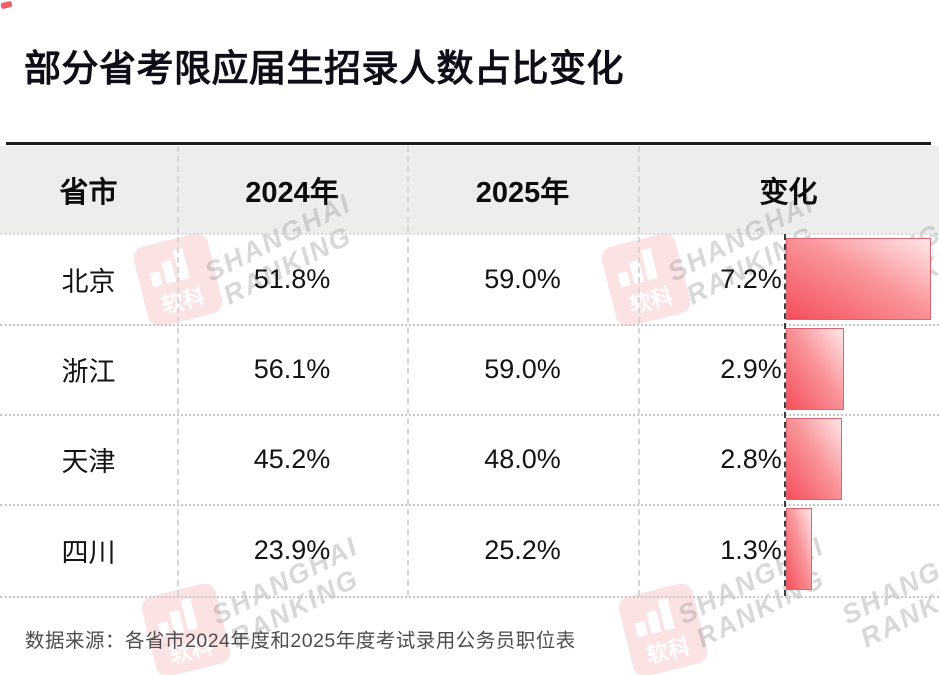  What do you see at coordinates (292, 193) in the screenshot?
I see `header-2024: 2024年` at bounding box center [292, 193].